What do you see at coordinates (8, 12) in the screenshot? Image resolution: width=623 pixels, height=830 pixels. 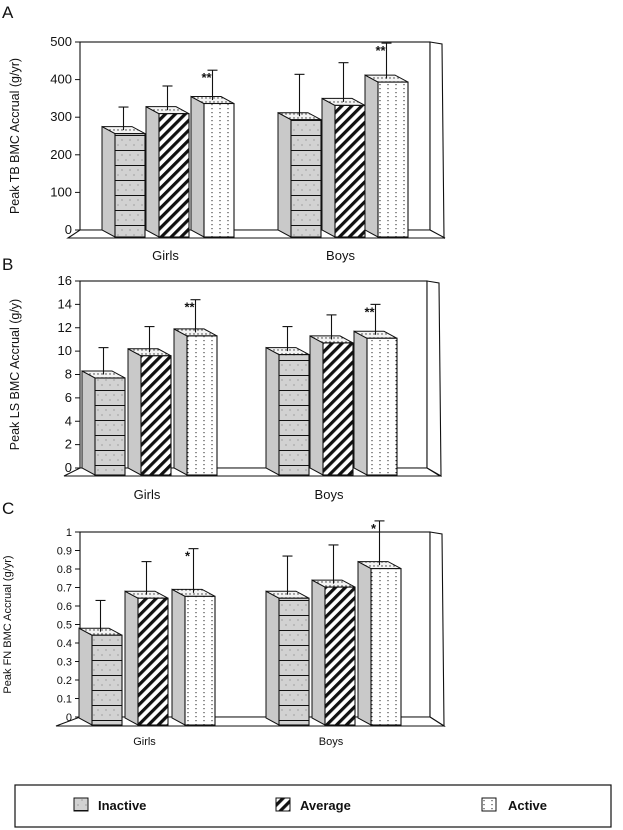 I see `panel-a-label: A` at bounding box center [8, 12].